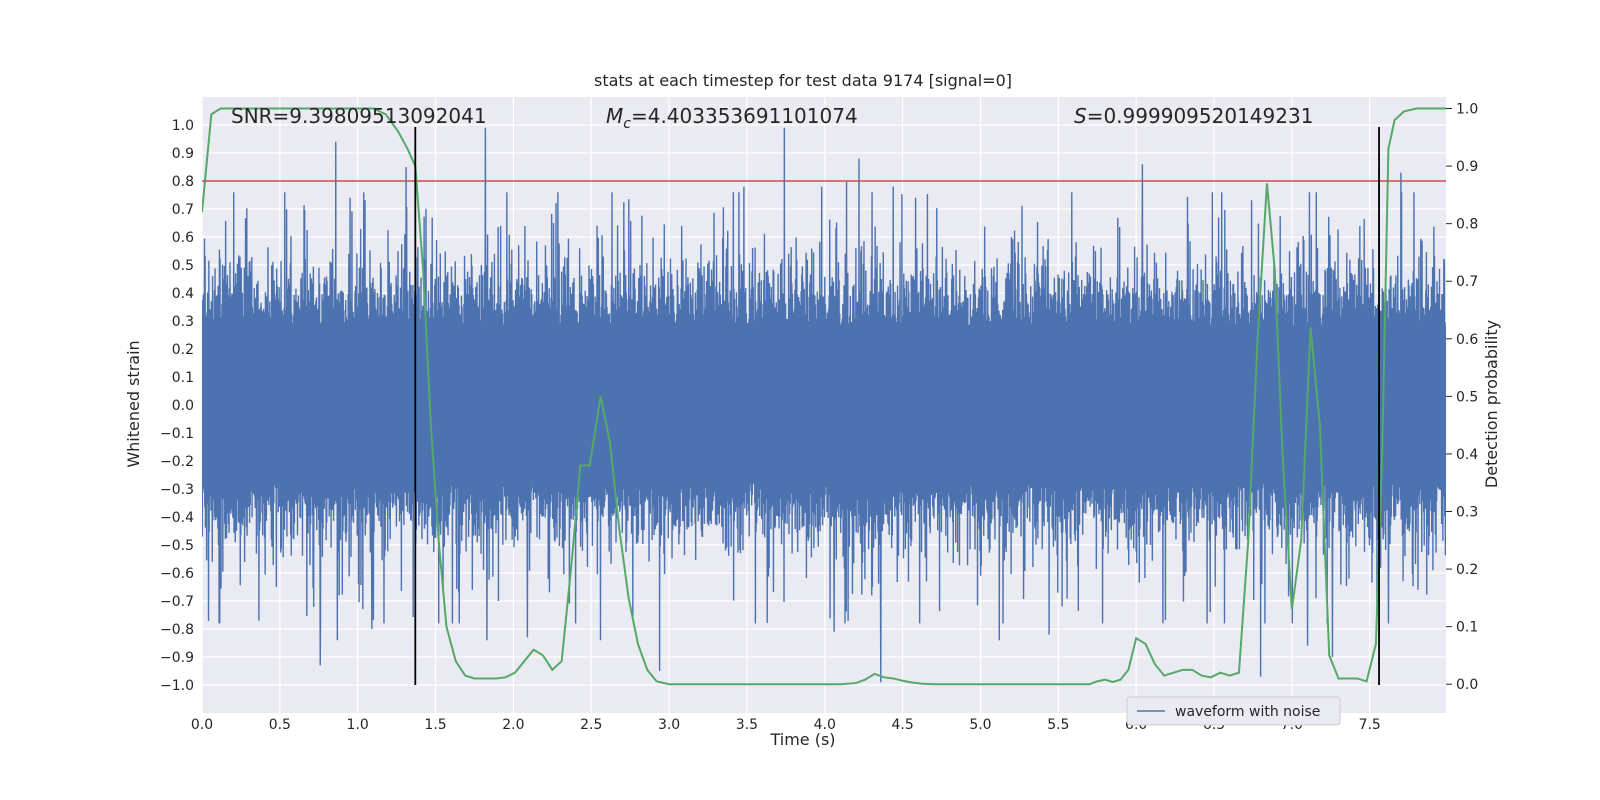 This screenshot has height=800, width=1600. I want to click on y2-axis-ticks: 1.0 0.9 0.8 0.7 0.6 0.5 0.4 0.3 0.2 0.1 0.0, so click(1462, 397).